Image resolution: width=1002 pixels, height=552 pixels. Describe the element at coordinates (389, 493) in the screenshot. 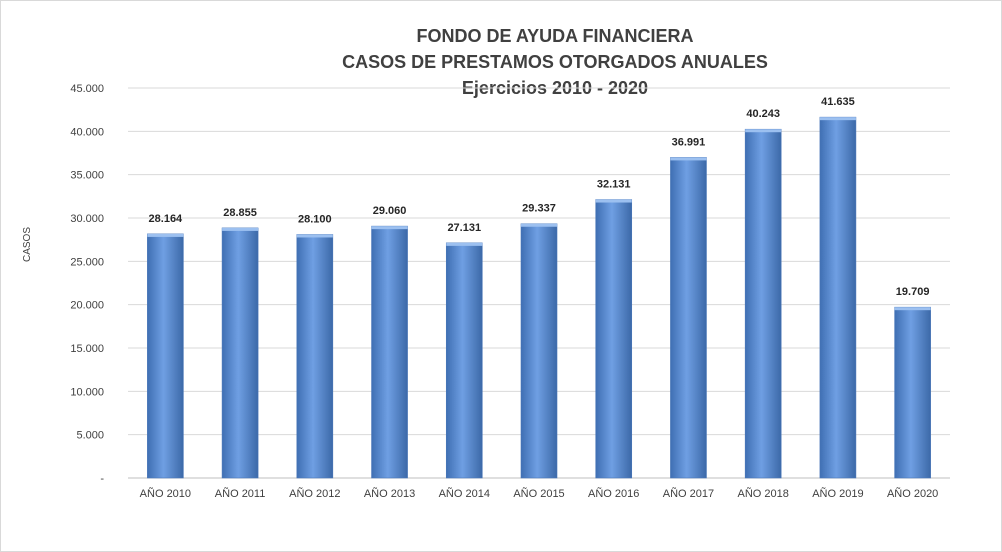

I see `x-tick-label: AÑO 2013` at that location.